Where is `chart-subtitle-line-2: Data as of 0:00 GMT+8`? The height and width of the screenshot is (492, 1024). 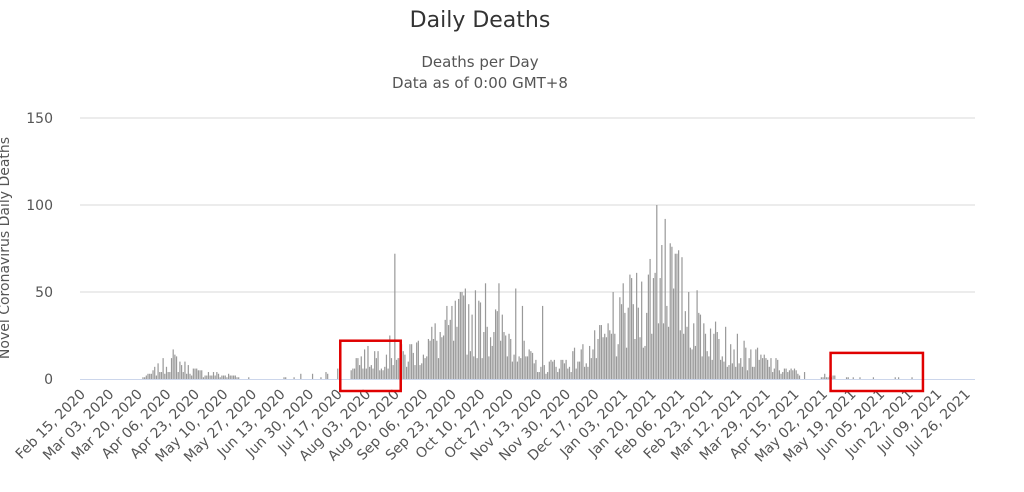 chart-subtitle-line-2: Data as of 0:00 GMT+8 is located at coordinates (480, 83).